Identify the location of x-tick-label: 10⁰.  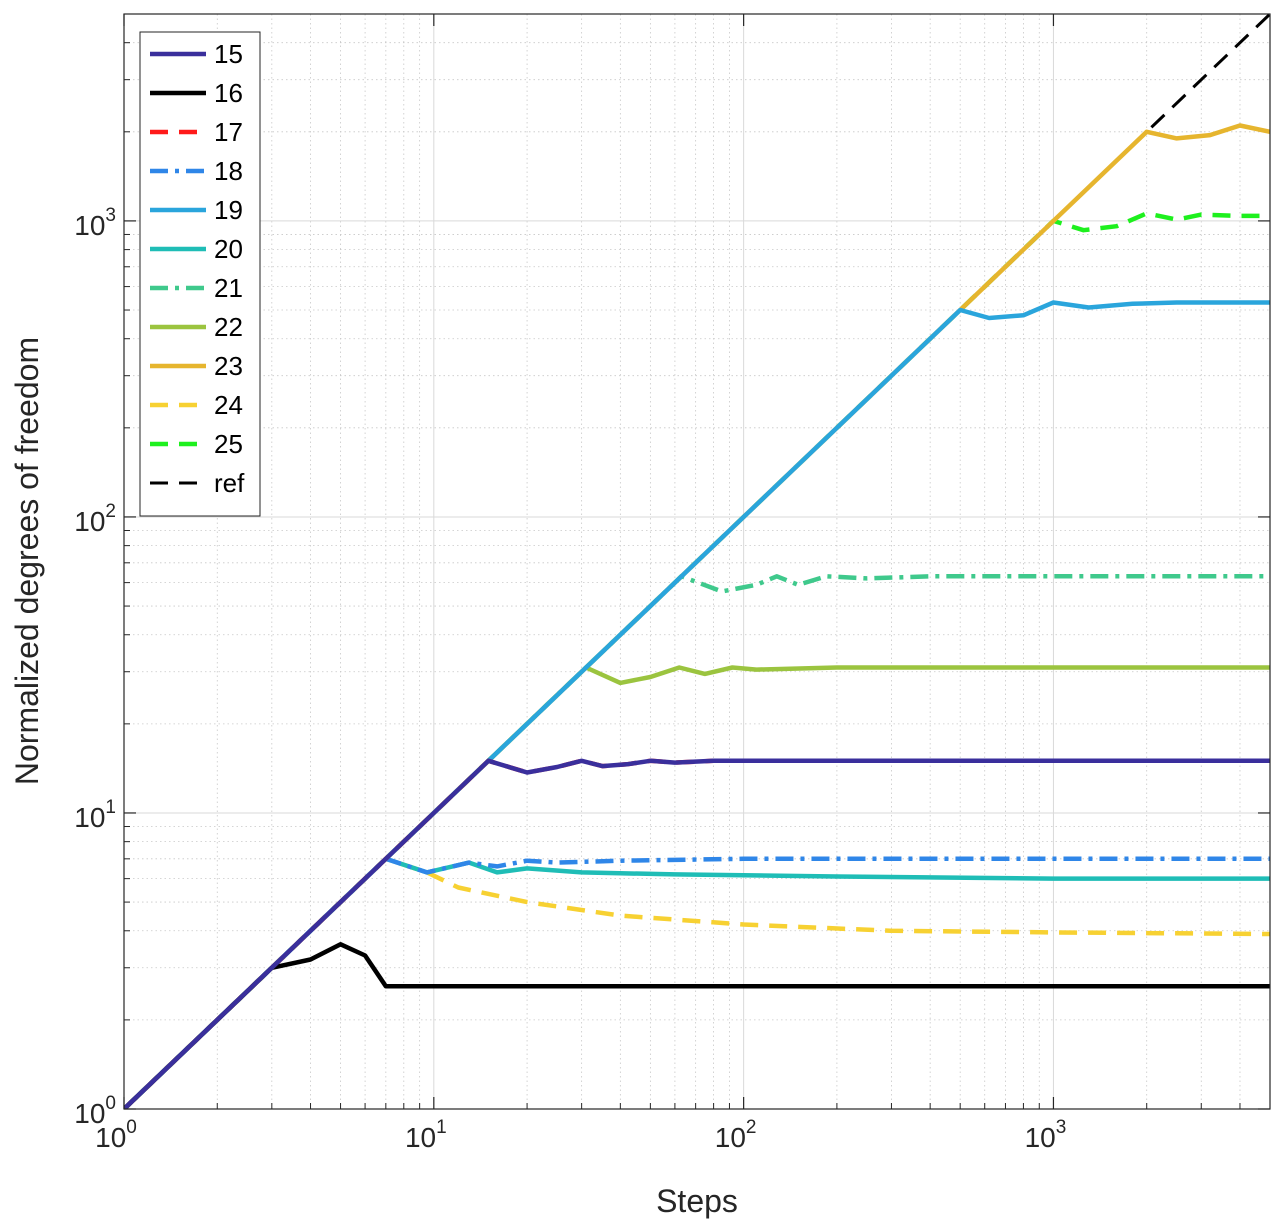
(116, 1135).